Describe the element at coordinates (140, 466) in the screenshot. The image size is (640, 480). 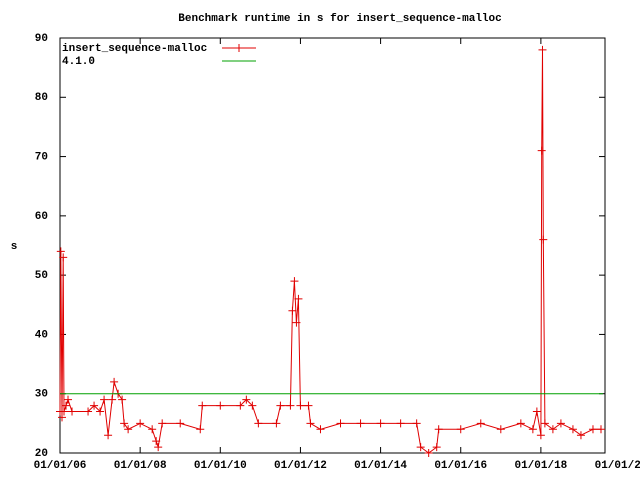
I see `x-tick-label: 01/01/08` at that location.